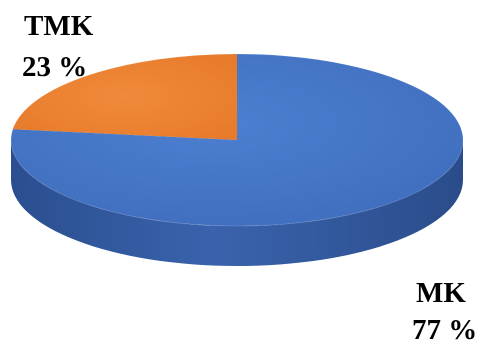 This screenshot has height=343, width=484. I want to click on slice-value-tmk: 23 %, so click(54, 67).